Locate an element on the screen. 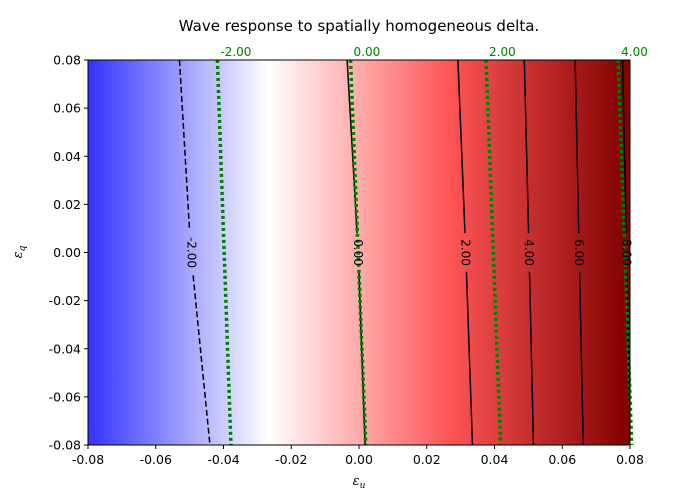 The height and width of the screenshot is (500, 700). y-axis: -0.08 -0.06 -0.04 -0.02 0.00 0.02 0.04 0.06 0.08 is located at coordinates (68, 253).